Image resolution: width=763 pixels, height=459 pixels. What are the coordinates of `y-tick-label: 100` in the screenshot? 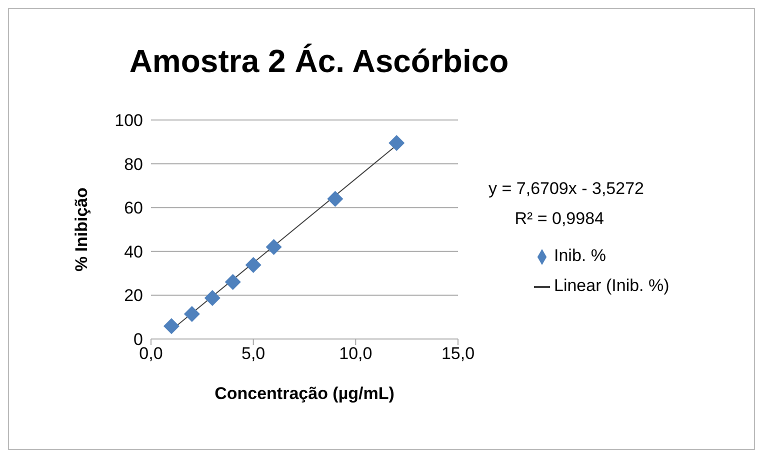 It's located at (128, 120).